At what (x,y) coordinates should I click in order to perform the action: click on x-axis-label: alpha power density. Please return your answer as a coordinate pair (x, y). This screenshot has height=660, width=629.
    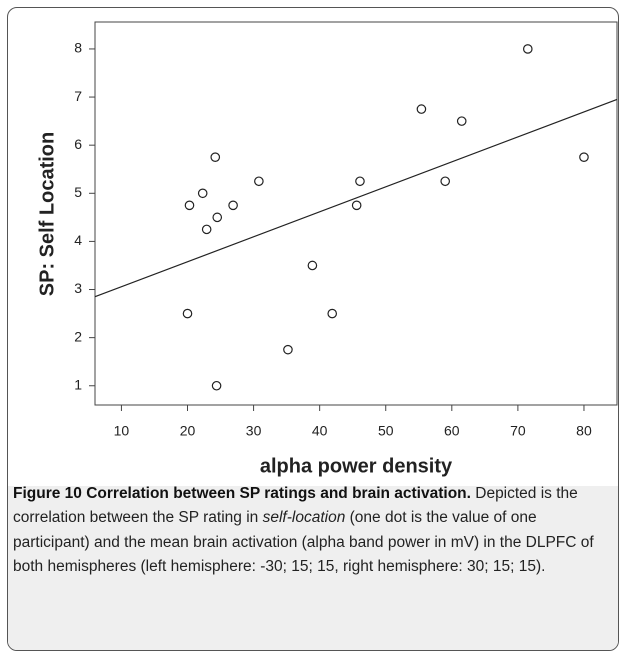
    Looking at the image, I should click on (356, 466).